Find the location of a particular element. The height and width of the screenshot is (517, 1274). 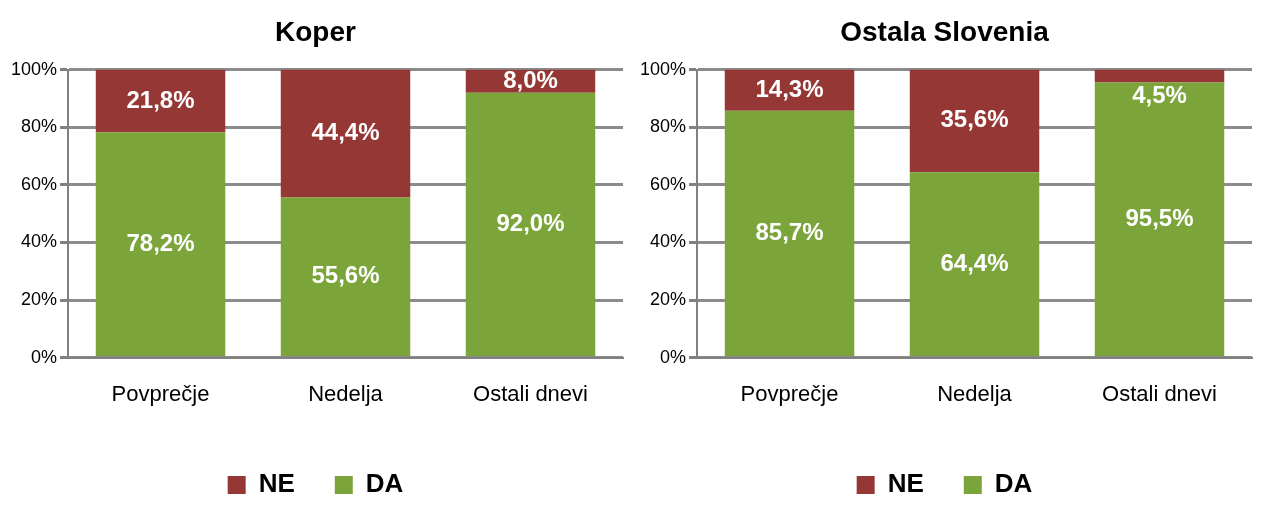

data-label: 21,8% is located at coordinates (160, 99).